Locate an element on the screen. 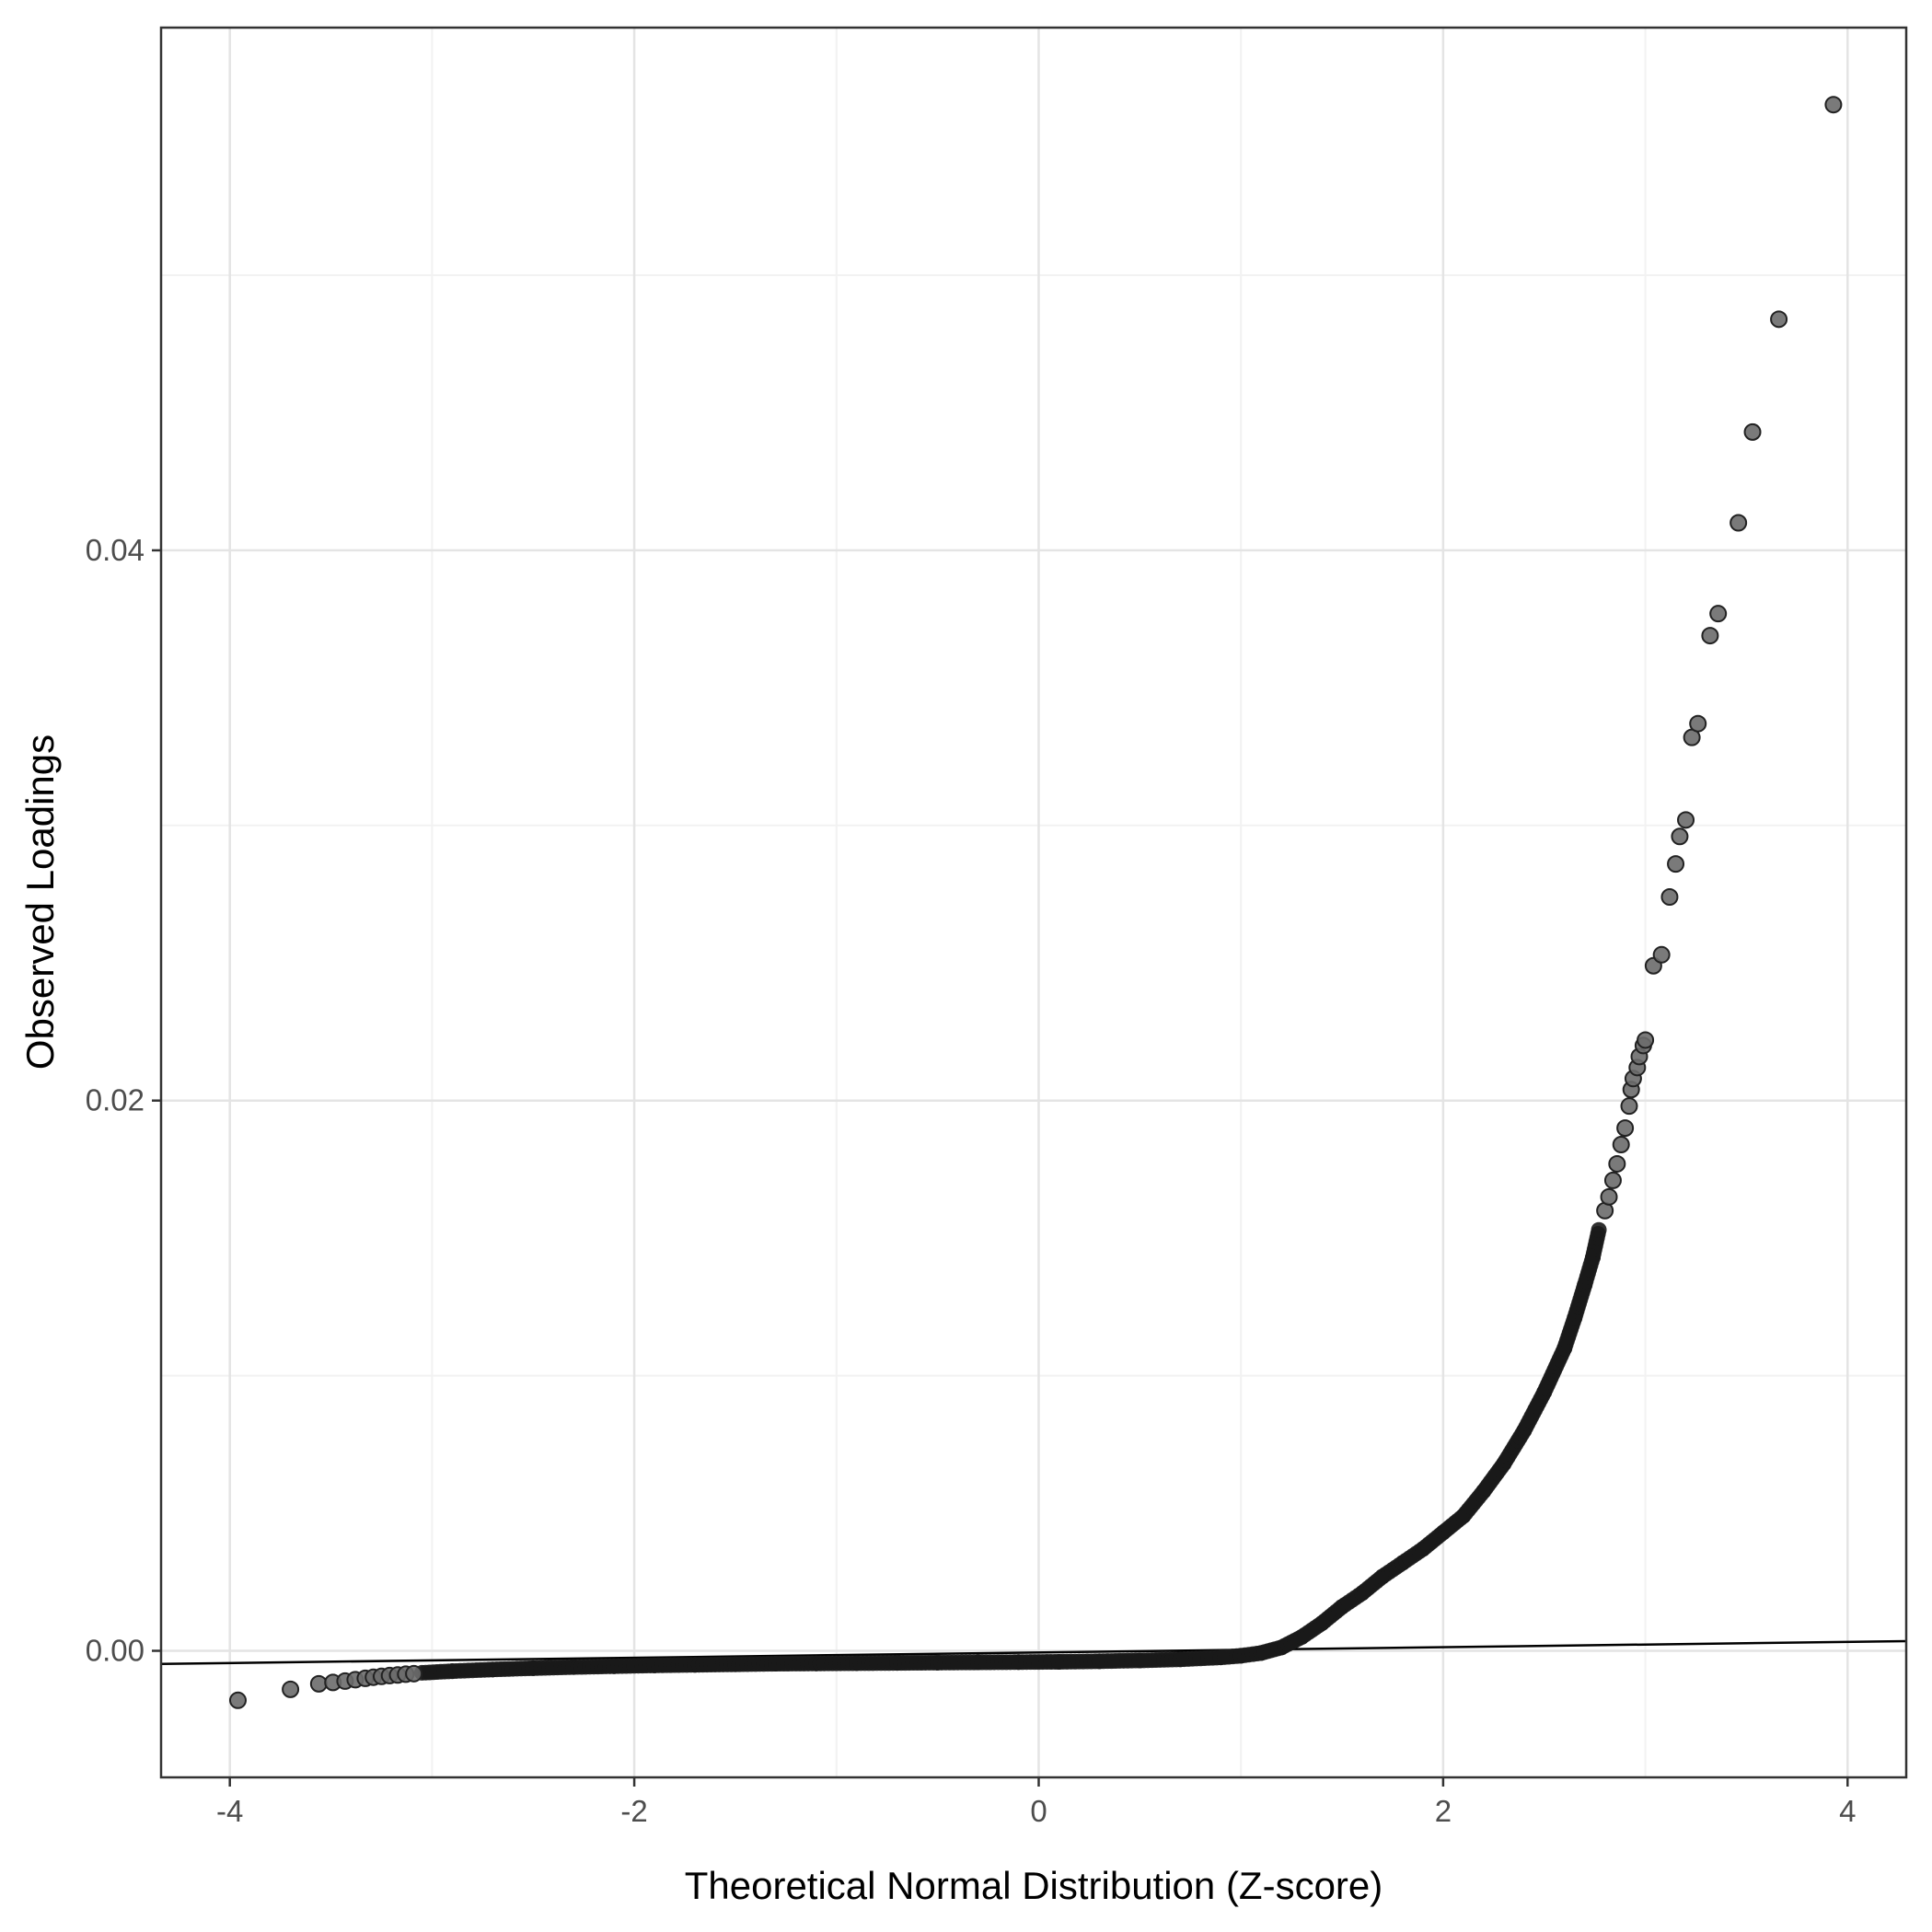  reference-line is located at coordinates (1034, 1653).